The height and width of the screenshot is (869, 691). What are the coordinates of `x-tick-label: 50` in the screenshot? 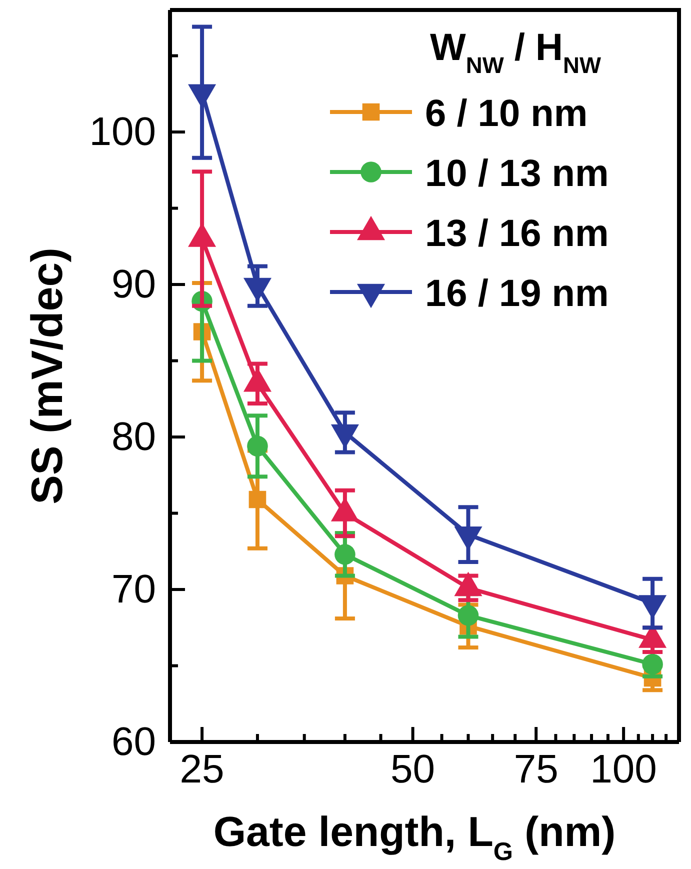 It's located at (413, 769).